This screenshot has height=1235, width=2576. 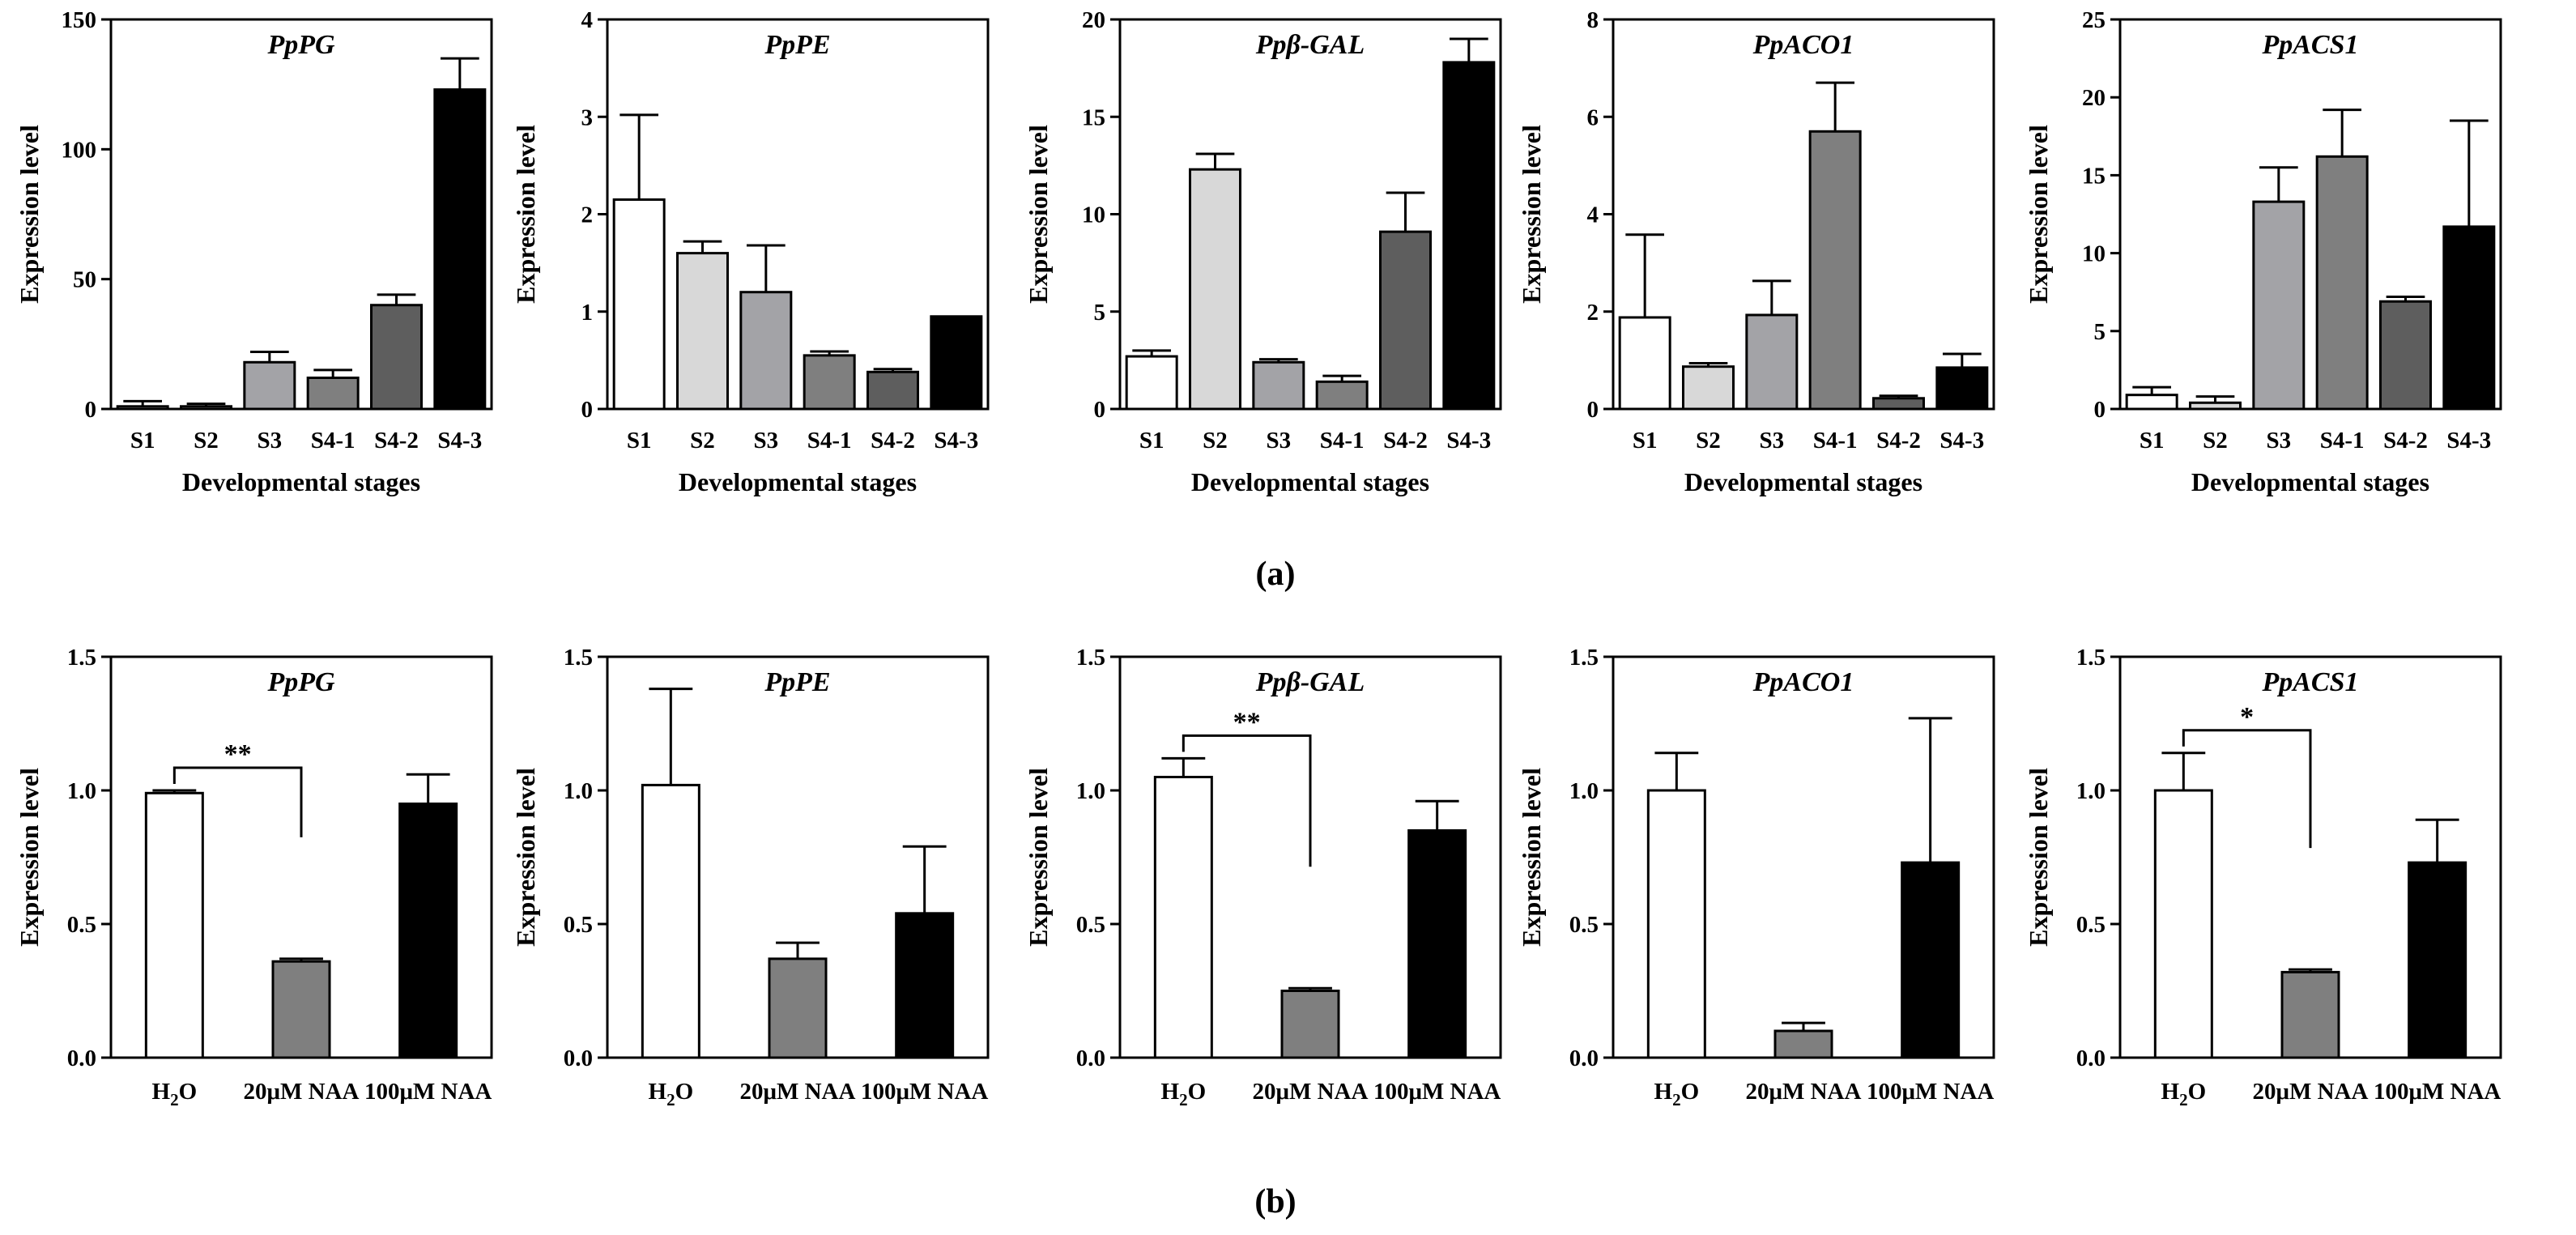 What do you see at coordinates (2247, 717) in the screenshot?
I see `significance-marker: *` at bounding box center [2247, 717].